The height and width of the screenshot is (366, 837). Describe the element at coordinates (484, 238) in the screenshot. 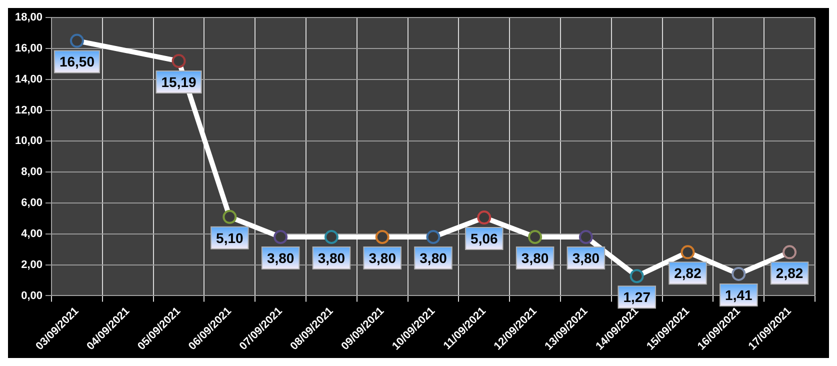

I see `data-label: 5,06` at that location.